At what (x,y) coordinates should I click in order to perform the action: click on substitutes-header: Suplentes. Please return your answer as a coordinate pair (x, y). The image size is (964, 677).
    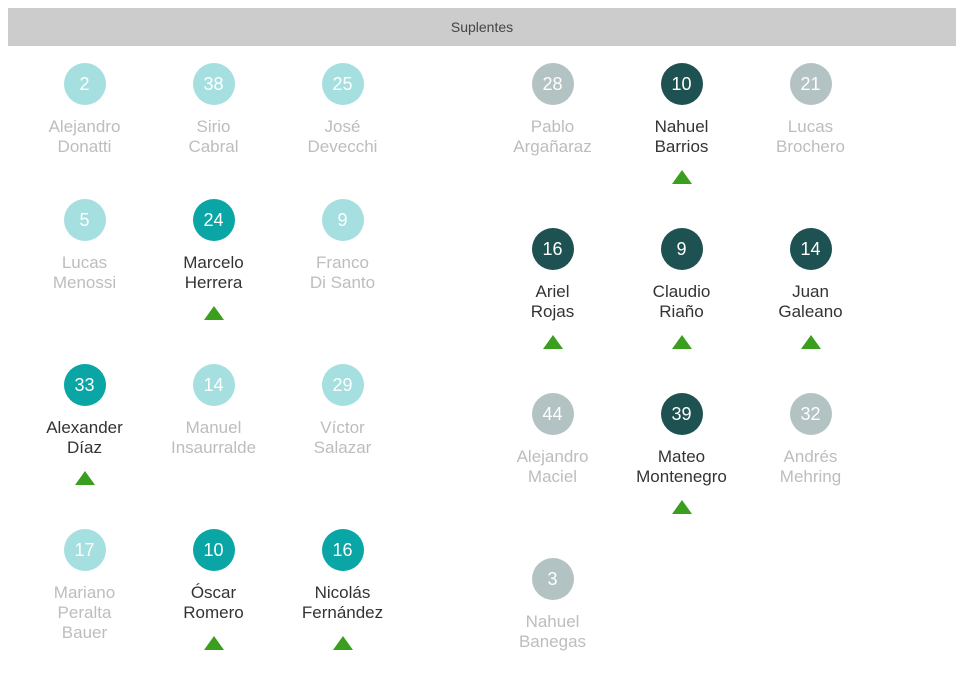
    Looking at the image, I should click on (482, 27).